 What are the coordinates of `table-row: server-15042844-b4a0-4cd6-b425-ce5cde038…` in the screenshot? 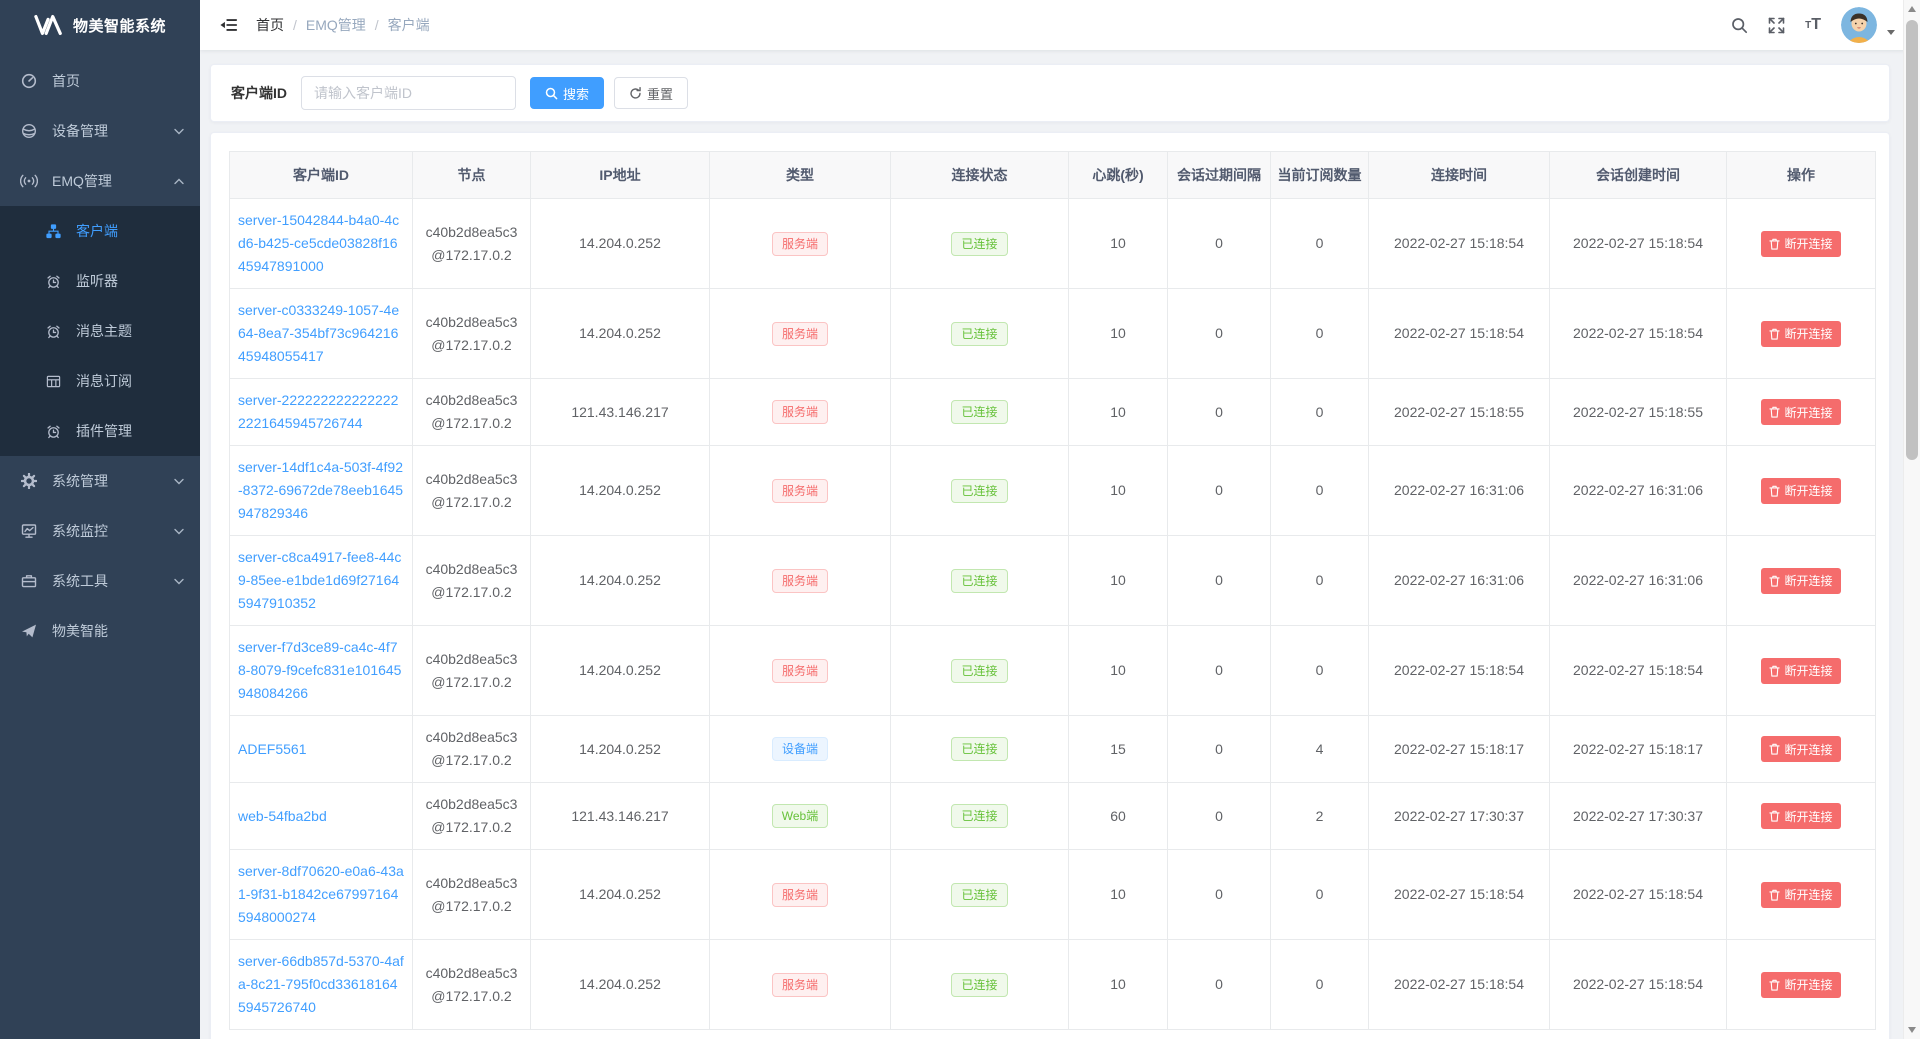 It's located at (1052, 243).